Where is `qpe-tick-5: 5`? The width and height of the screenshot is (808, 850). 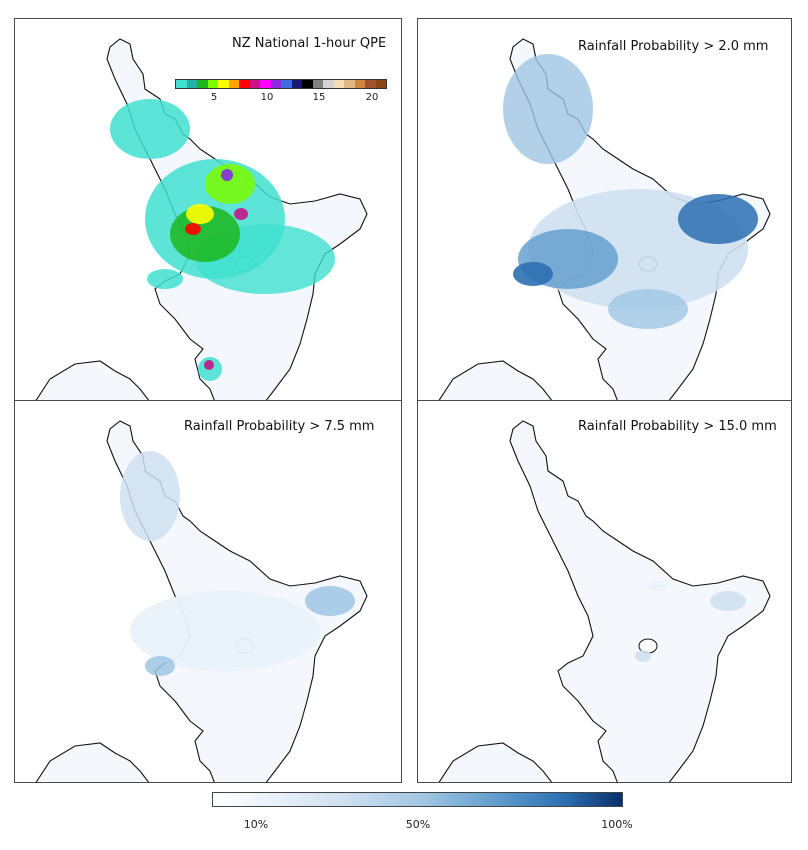 qpe-tick-5: 5 is located at coordinates (214, 97).